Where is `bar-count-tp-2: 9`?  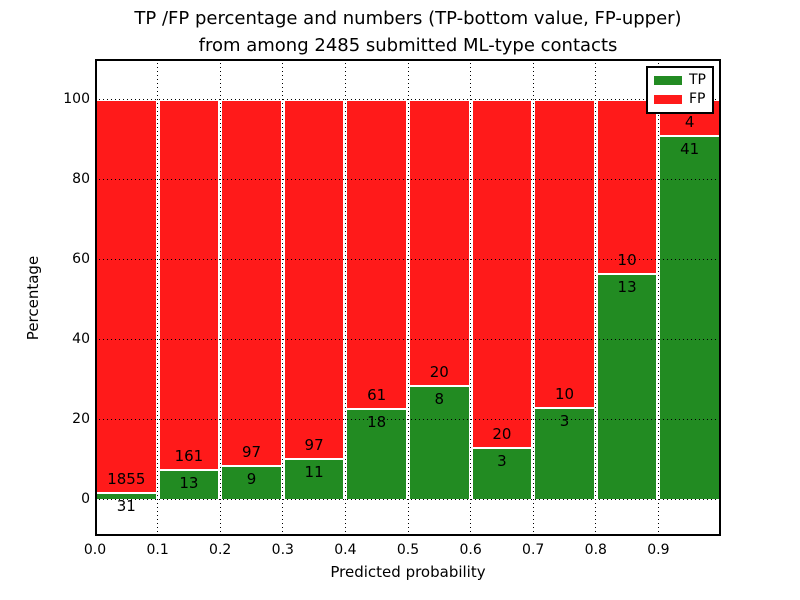
bar-count-tp-2: 9 is located at coordinates (251, 479).